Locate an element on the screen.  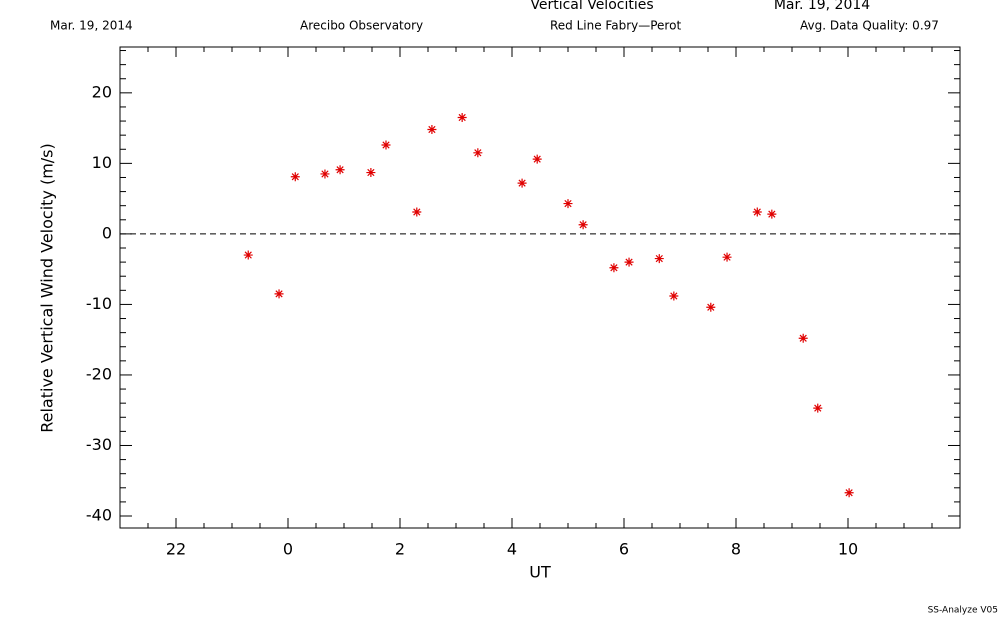
subtitle: Mar. 19, 2014 is located at coordinates (91, 26).